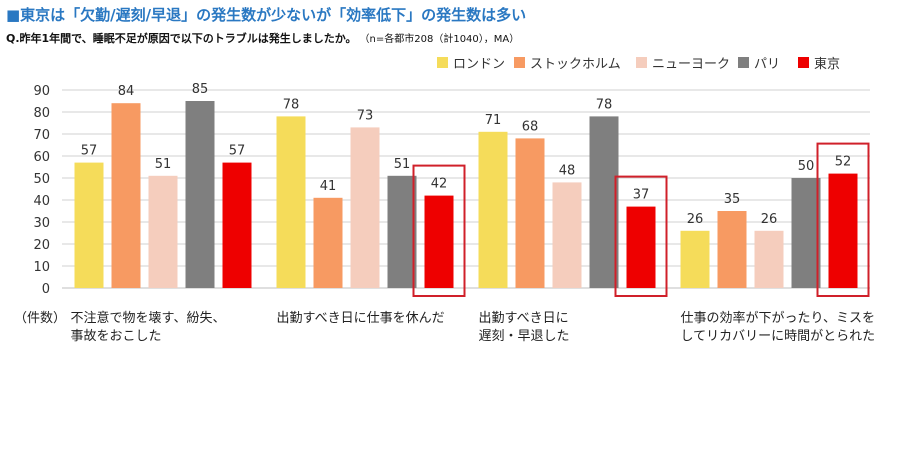  What do you see at coordinates (365, 115) in the screenshot?
I see `data-label: 73` at bounding box center [365, 115].